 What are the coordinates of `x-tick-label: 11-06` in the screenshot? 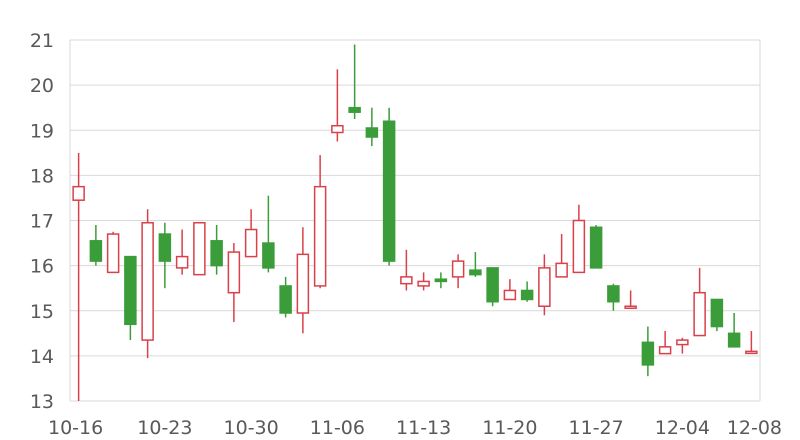 It's located at (337, 428).